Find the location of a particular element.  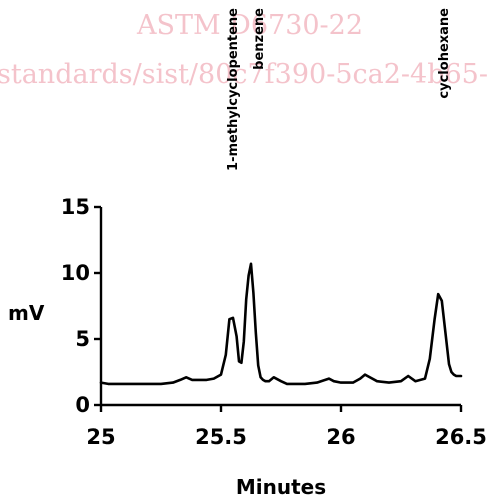

watermark-line-1: ASTM D6730-22 is located at coordinates (249, 25).